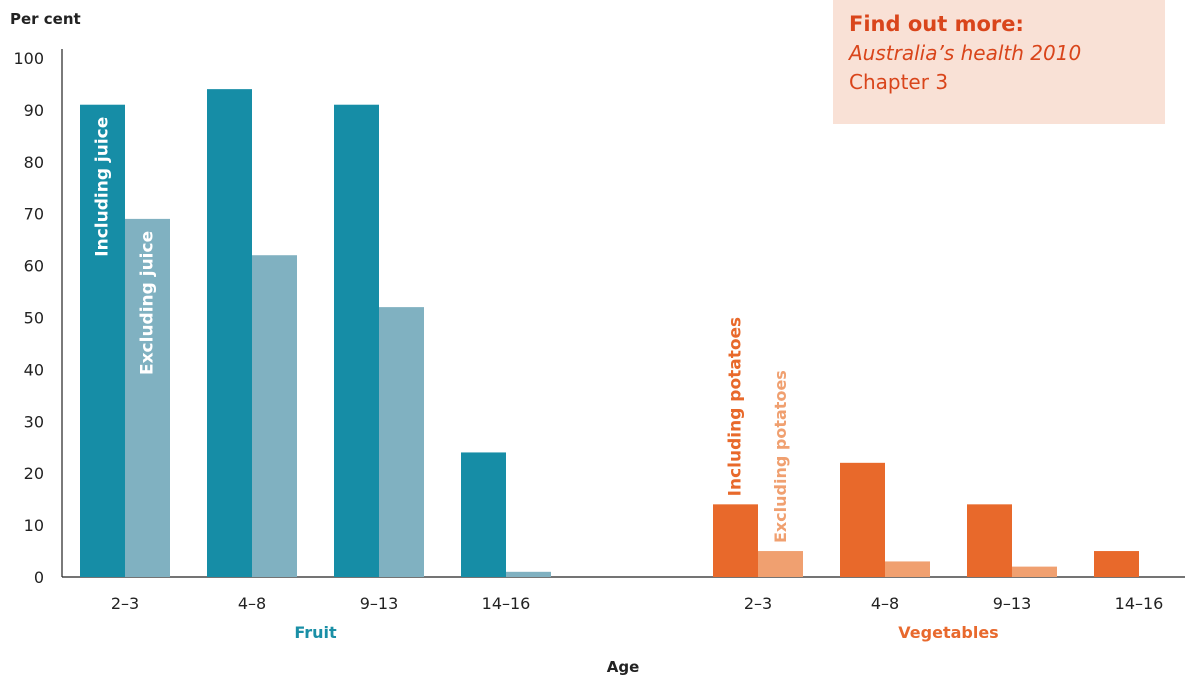 Image resolution: width=1193 pixels, height=676 pixels. I want to click on y-axis-ticks: 0 10 20 30 40 50 60 70 80 90 100, so click(28, 318).